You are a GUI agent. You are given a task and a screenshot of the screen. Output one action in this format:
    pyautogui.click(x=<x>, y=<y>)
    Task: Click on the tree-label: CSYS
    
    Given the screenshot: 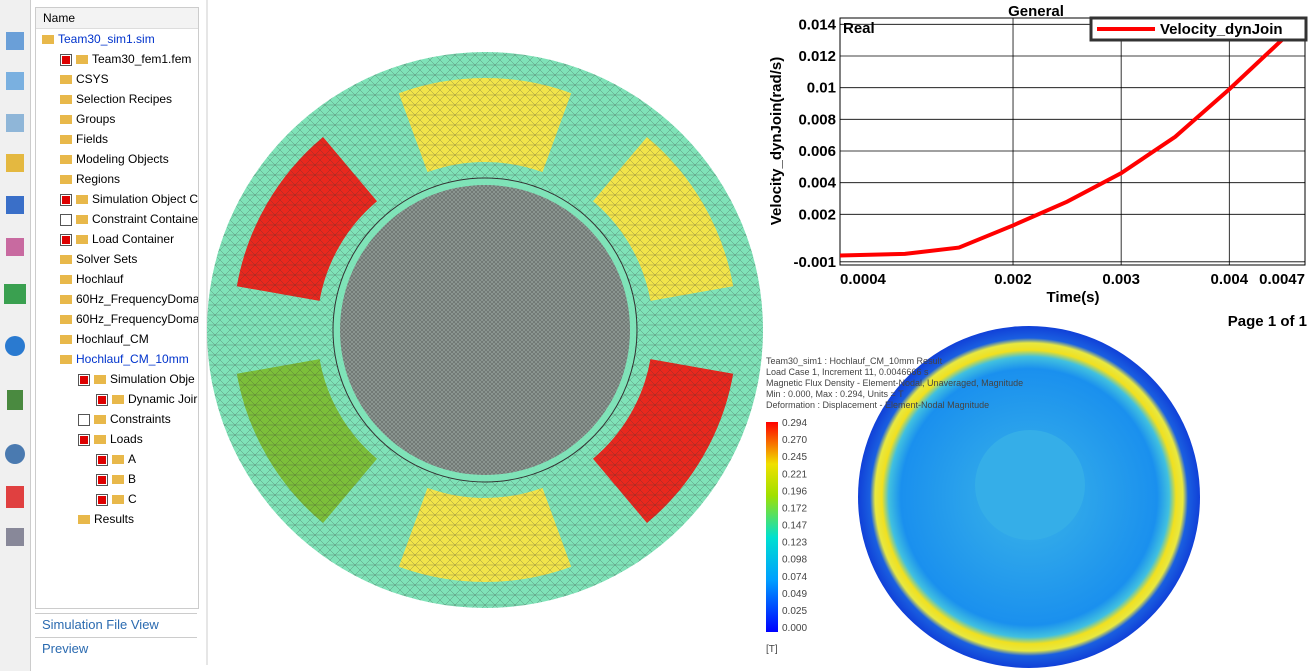 What is the action you would take?
    pyautogui.click(x=92, y=79)
    